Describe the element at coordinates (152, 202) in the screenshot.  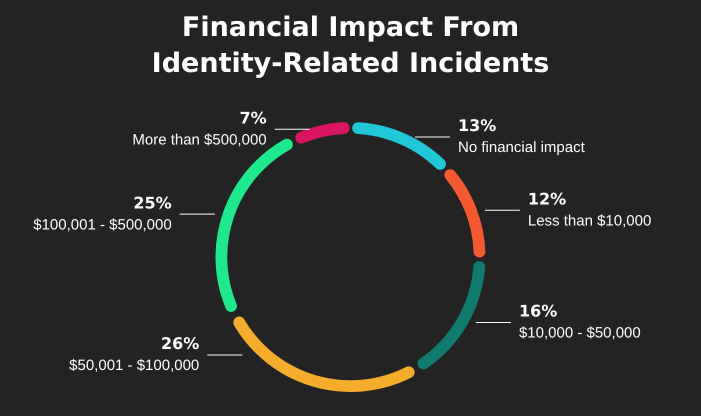
I see `data-label: 25%` at that location.